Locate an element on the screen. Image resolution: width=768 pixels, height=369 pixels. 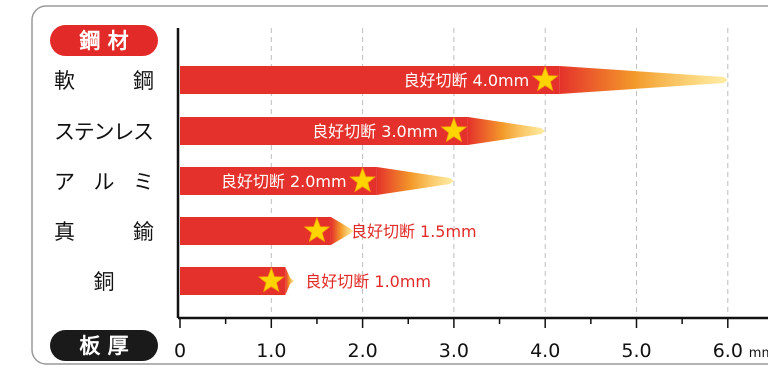
data-label: 良好切断 4.0mm is located at coordinates (466, 80).